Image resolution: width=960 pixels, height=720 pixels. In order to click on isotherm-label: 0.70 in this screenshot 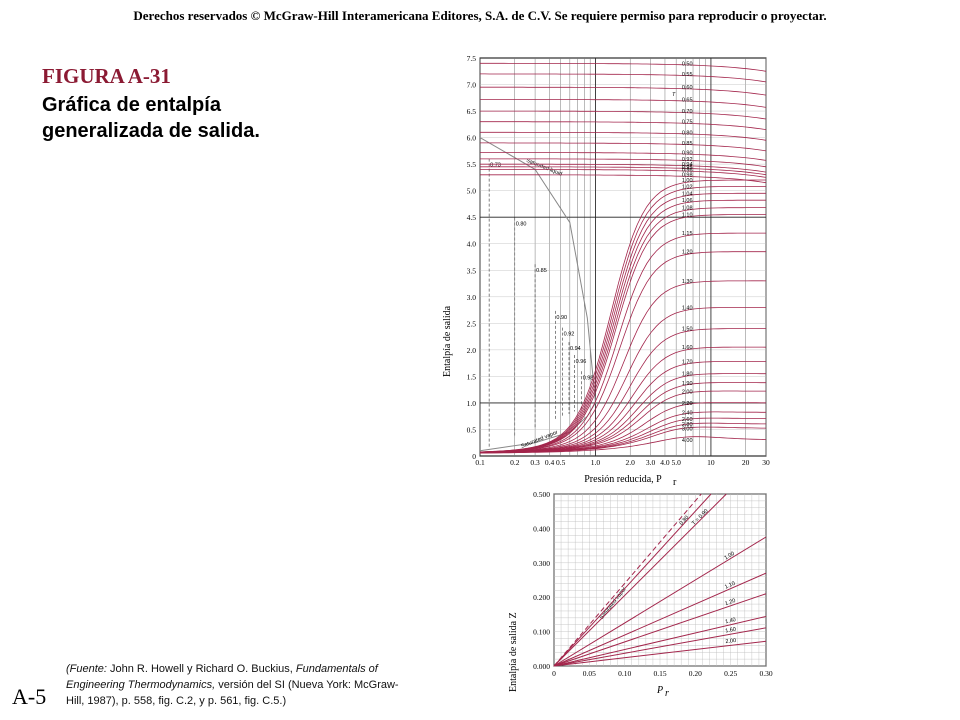, I will do `click(687, 112)`.